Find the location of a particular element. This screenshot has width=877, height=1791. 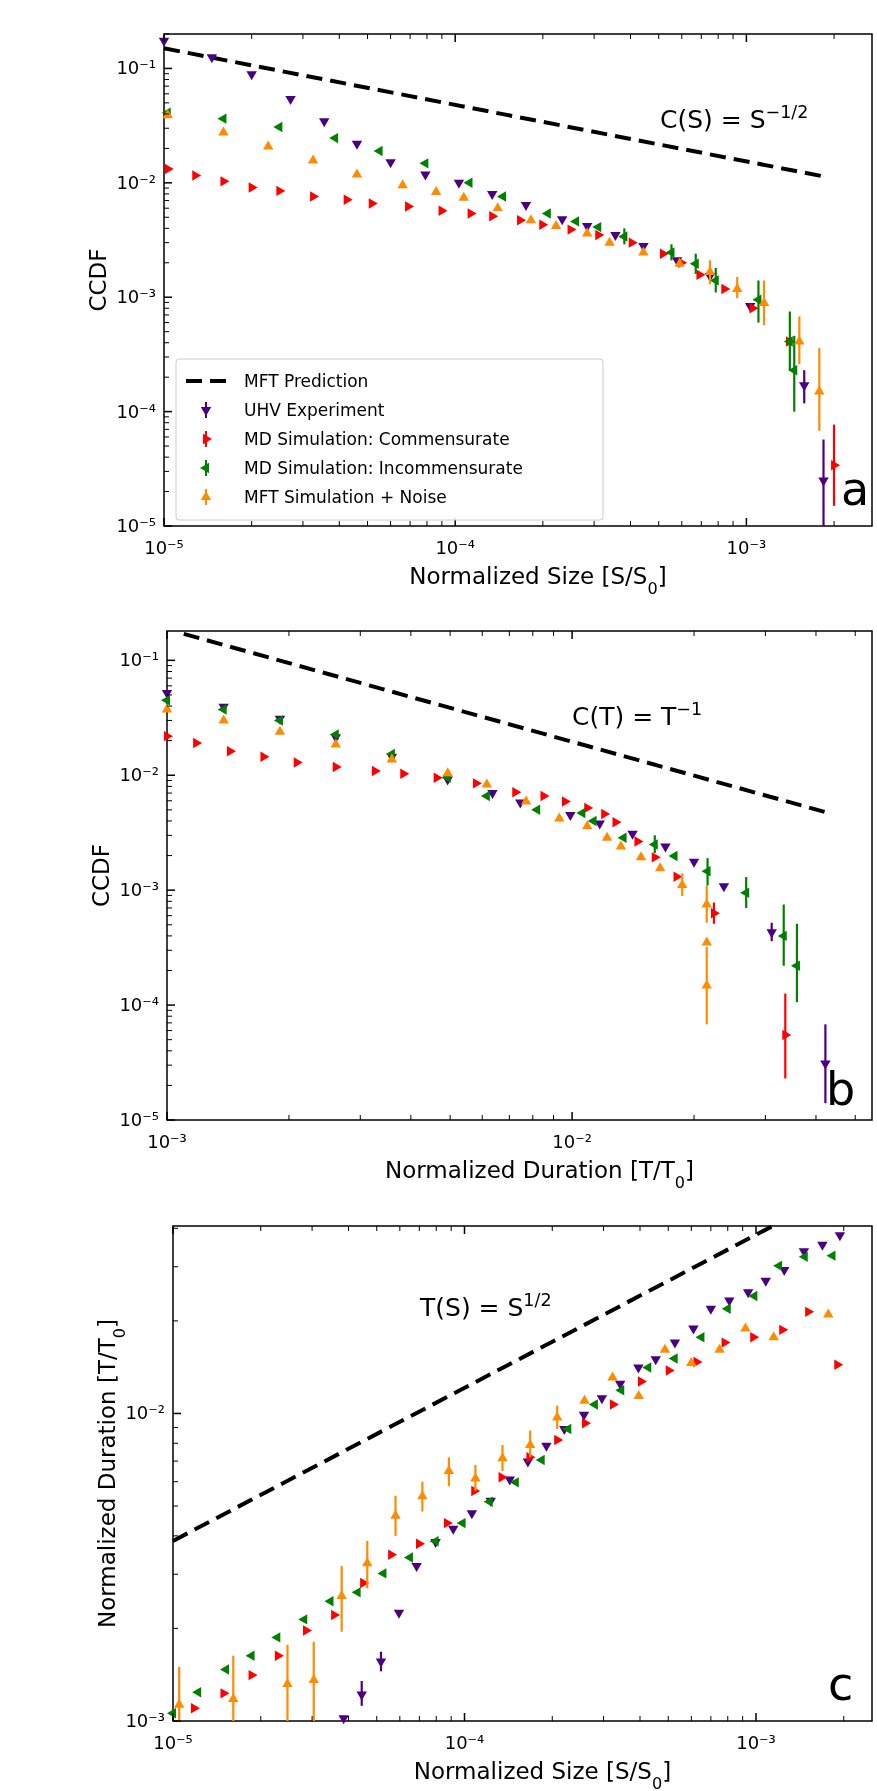

annotation: b is located at coordinates (841, 1089).